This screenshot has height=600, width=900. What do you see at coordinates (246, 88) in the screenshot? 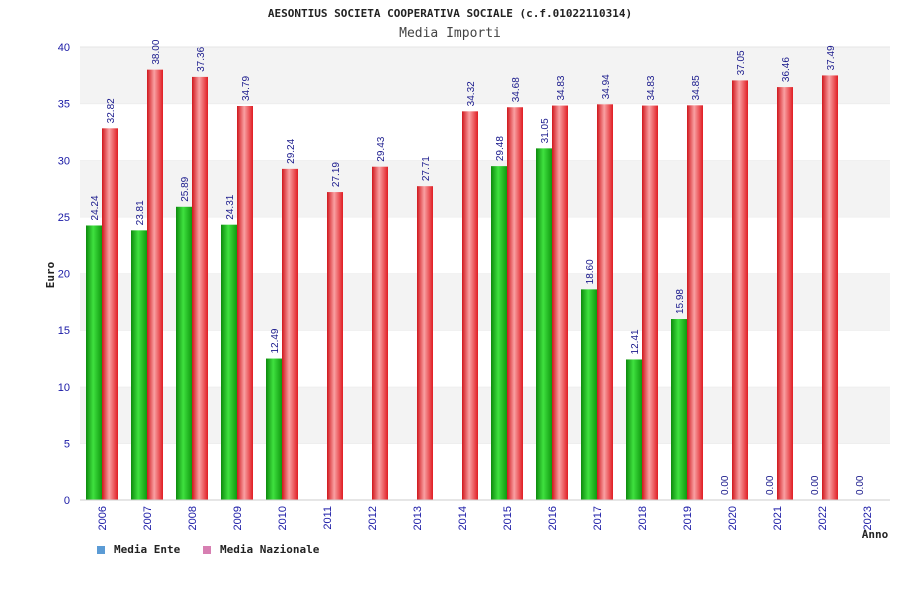
I see `value-label: 34.79` at bounding box center [246, 88].